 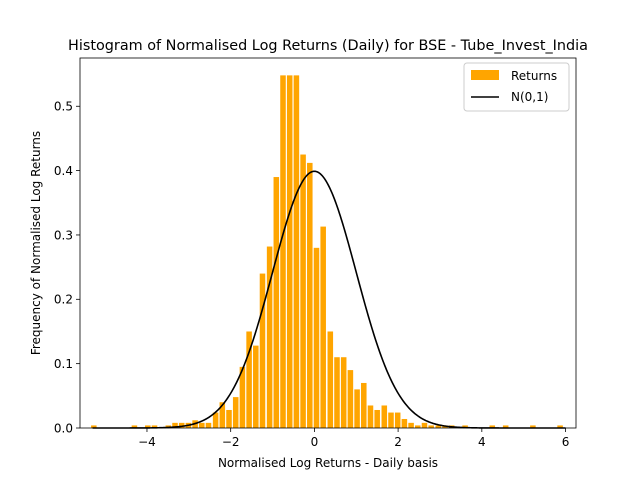 What do you see at coordinates (63, 428) in the screenshot?
I see `y-tick-label: 0.0` at bounding box center [63, 428].